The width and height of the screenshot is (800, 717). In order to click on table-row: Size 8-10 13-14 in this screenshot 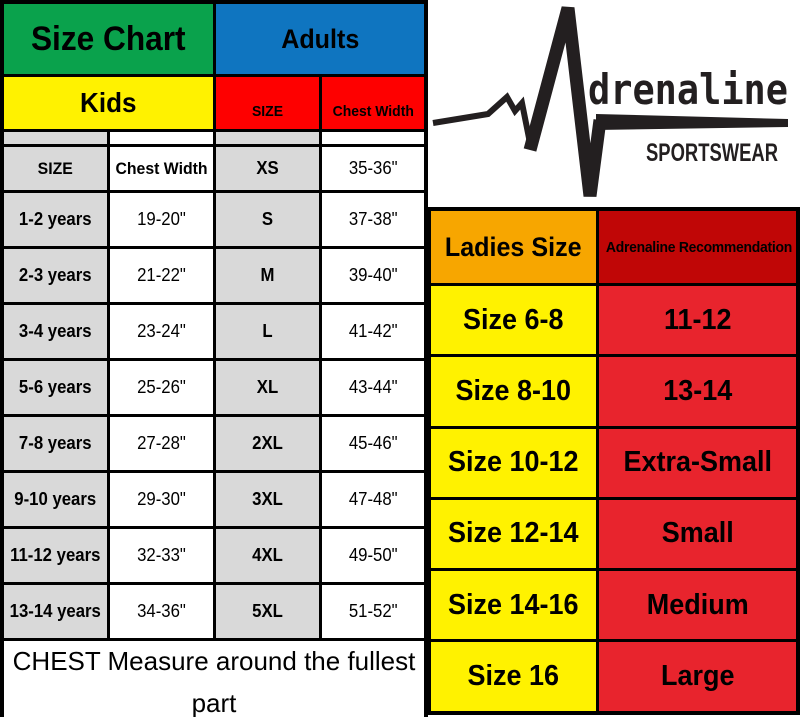, I will do `click(613, 391)`.